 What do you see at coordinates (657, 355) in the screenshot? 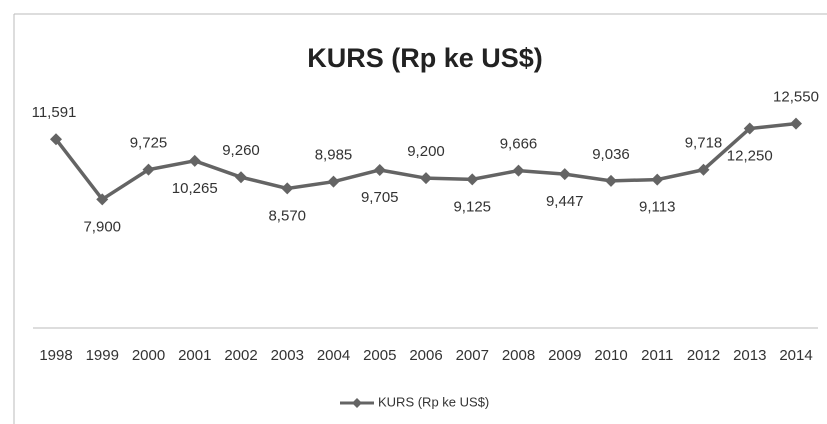
I see `x-tick-label: 2011` at bounding box center [657, 355].